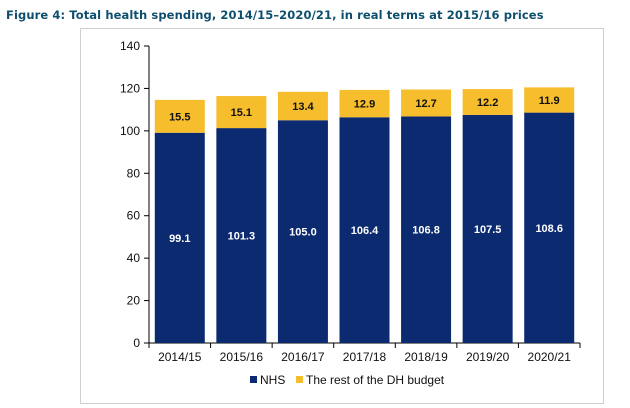  What do you see at coordinates (134, 216) in the screenshot?
I see `y-tick-label: 60` at bounding box center [134, 216].